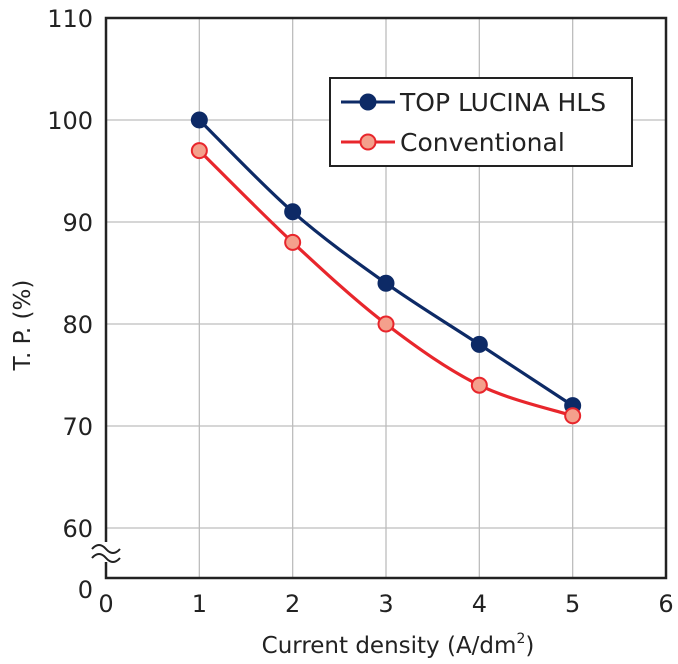 This screenshot has width=678, height=664. What do you see at coordinates (665, 604) in the screenshot?
I see `x-tick-label-6: 6` at bounding box center [665, 604].